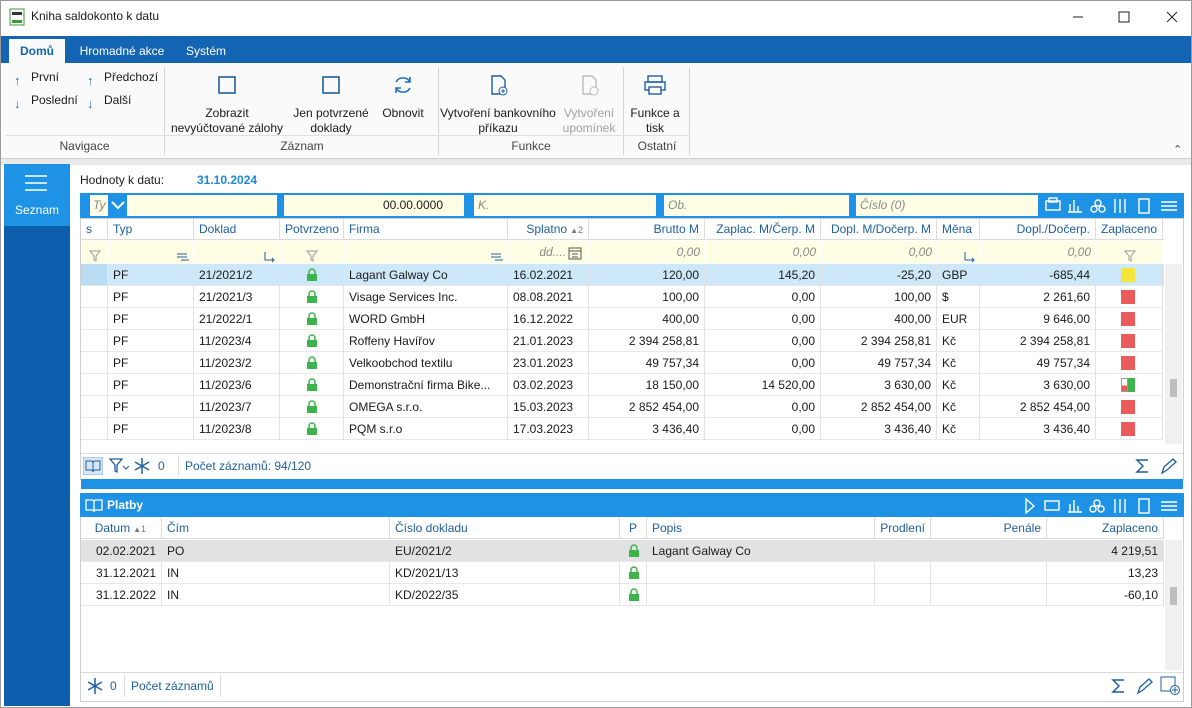  What do you see at coordinates (118, 100) in the screenshot?
I see `nav-button: Další` at bounding box center [118, 100].